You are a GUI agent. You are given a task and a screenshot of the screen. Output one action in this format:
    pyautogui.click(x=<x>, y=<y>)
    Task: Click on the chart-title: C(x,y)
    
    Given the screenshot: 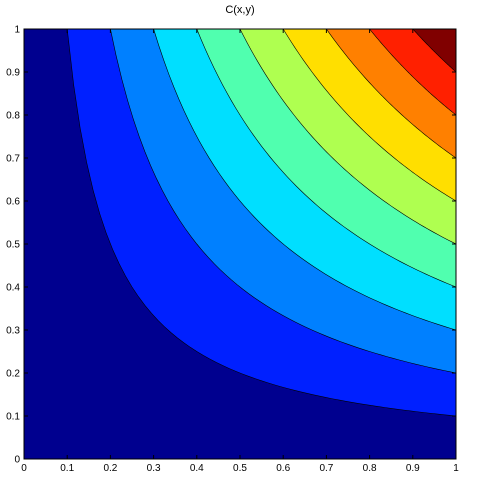 What is the action you would take?
    pyautogui.click(x=239, y=10)
    